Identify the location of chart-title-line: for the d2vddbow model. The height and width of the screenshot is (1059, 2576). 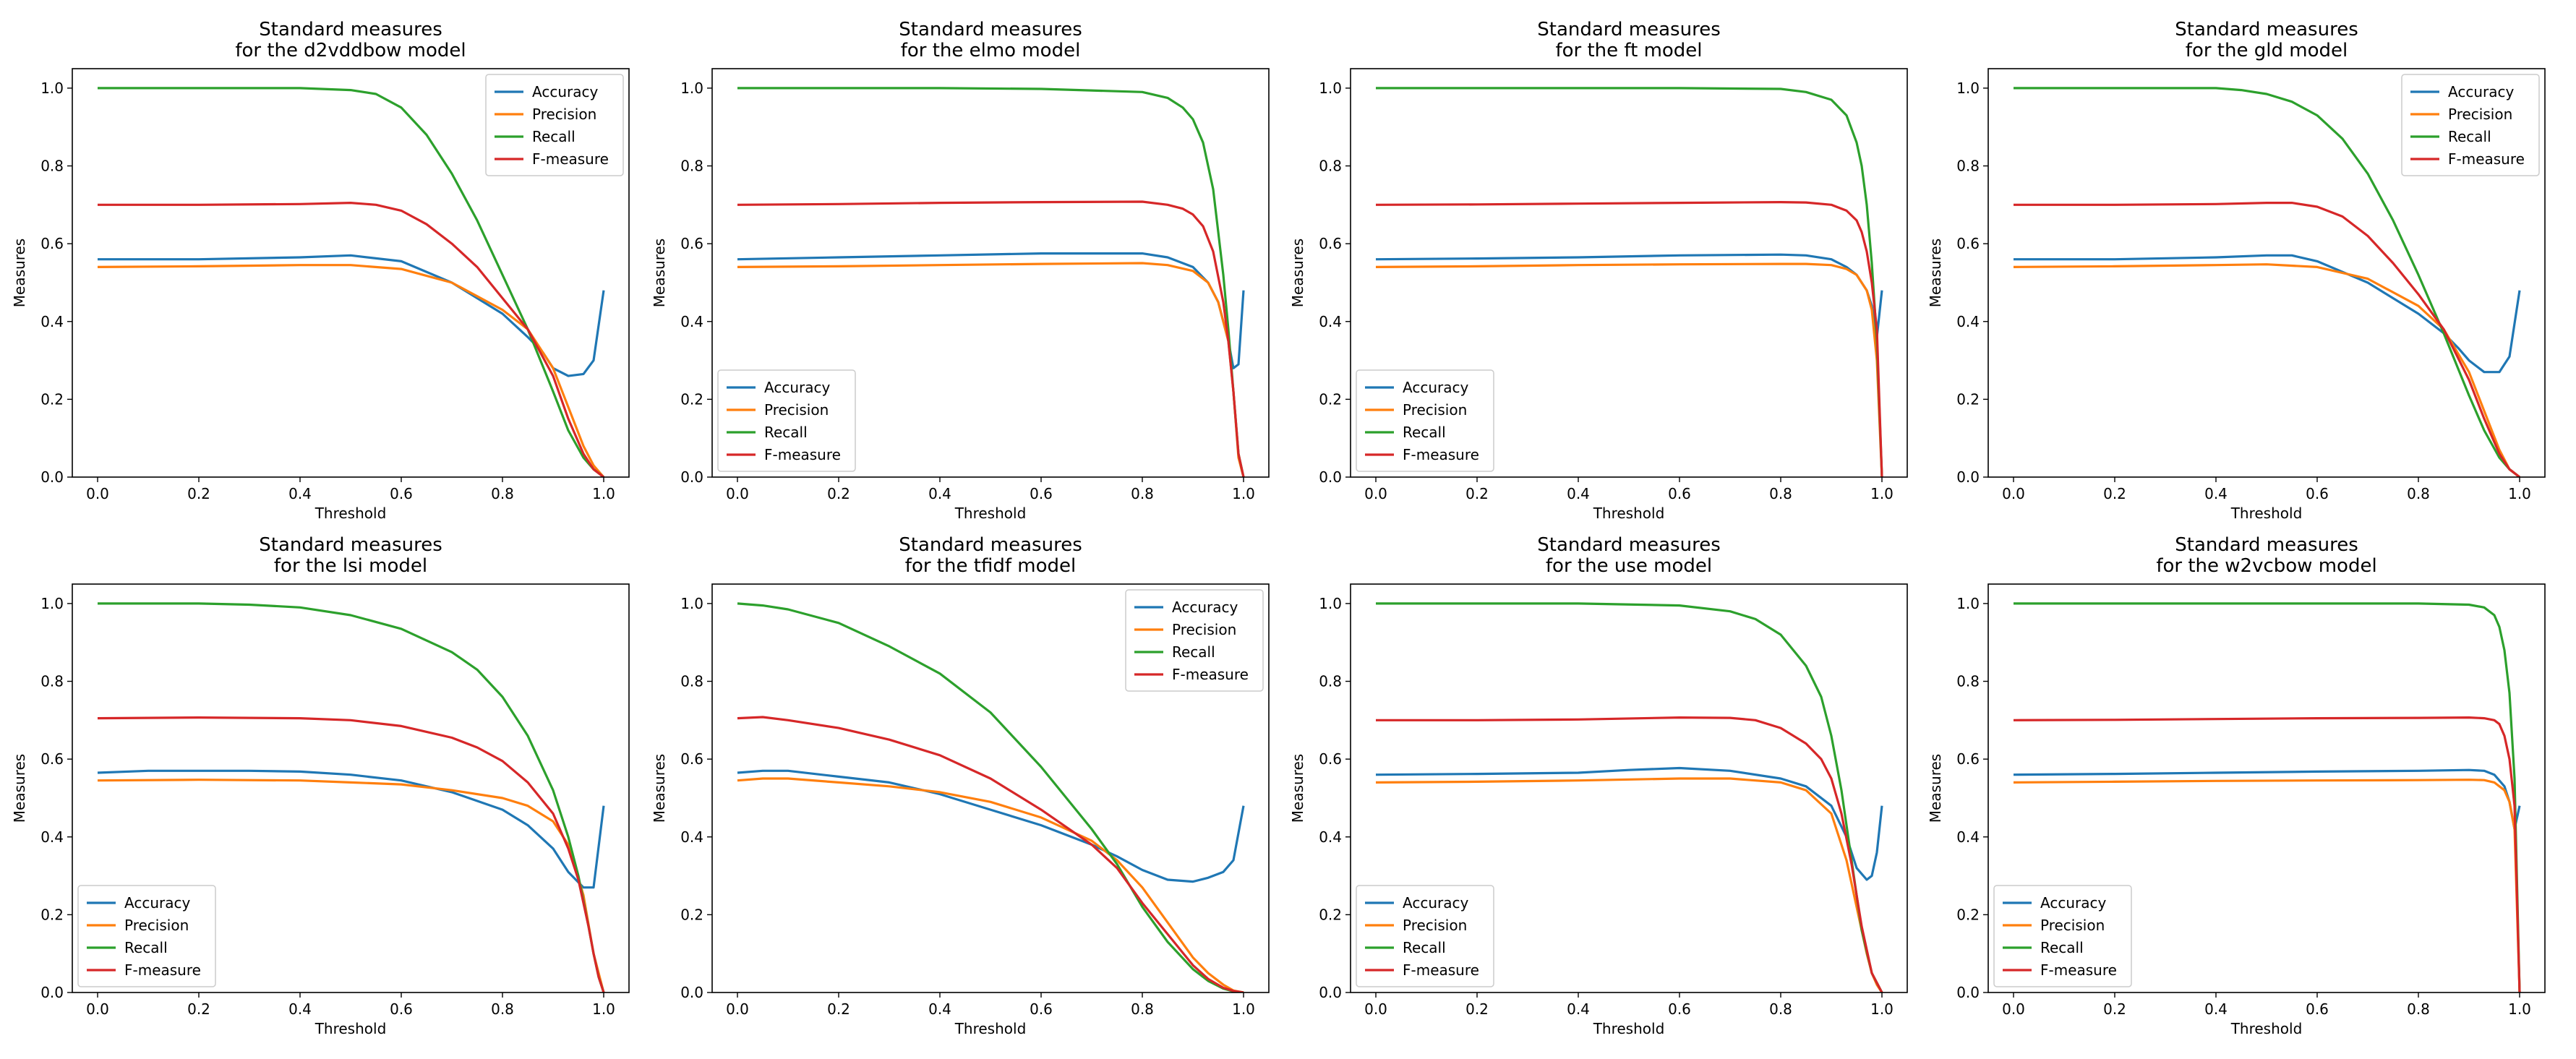
(351, 50).